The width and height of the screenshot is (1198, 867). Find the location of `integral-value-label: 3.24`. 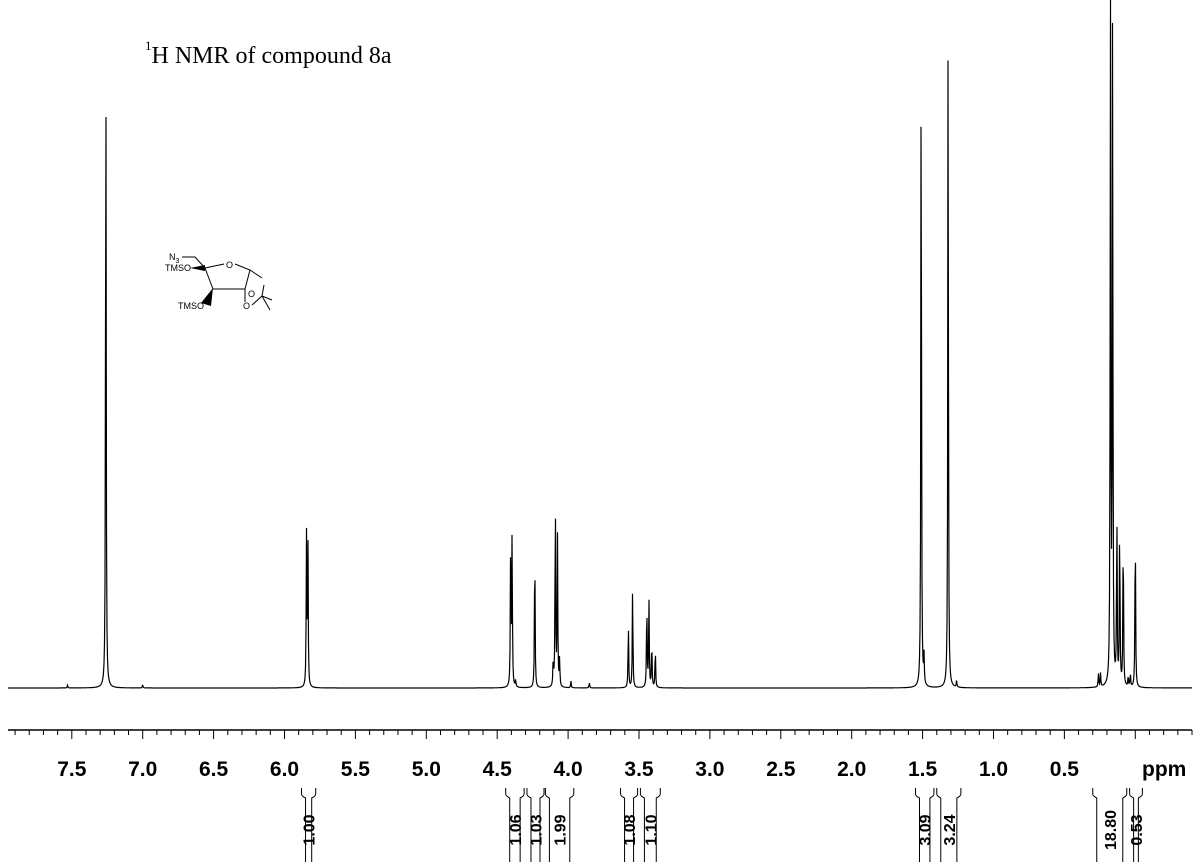

integral-value-label: 3.24 is located at coordinates (950, 829).